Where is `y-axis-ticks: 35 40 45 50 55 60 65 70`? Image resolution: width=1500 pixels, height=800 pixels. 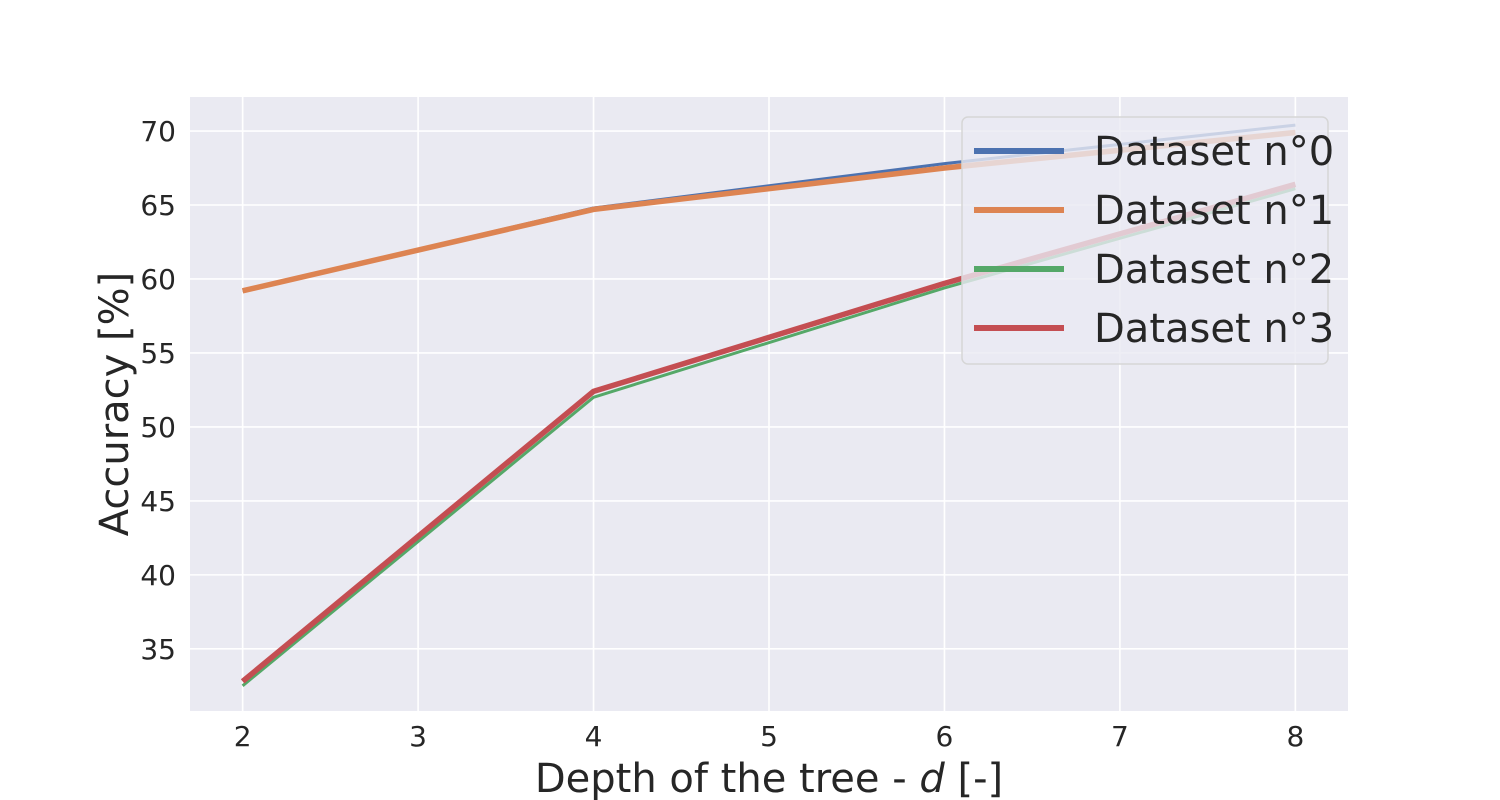
y-axis-ticks: 35 40 45 50 55 60 65 70 is located at coordinates (158, 390).